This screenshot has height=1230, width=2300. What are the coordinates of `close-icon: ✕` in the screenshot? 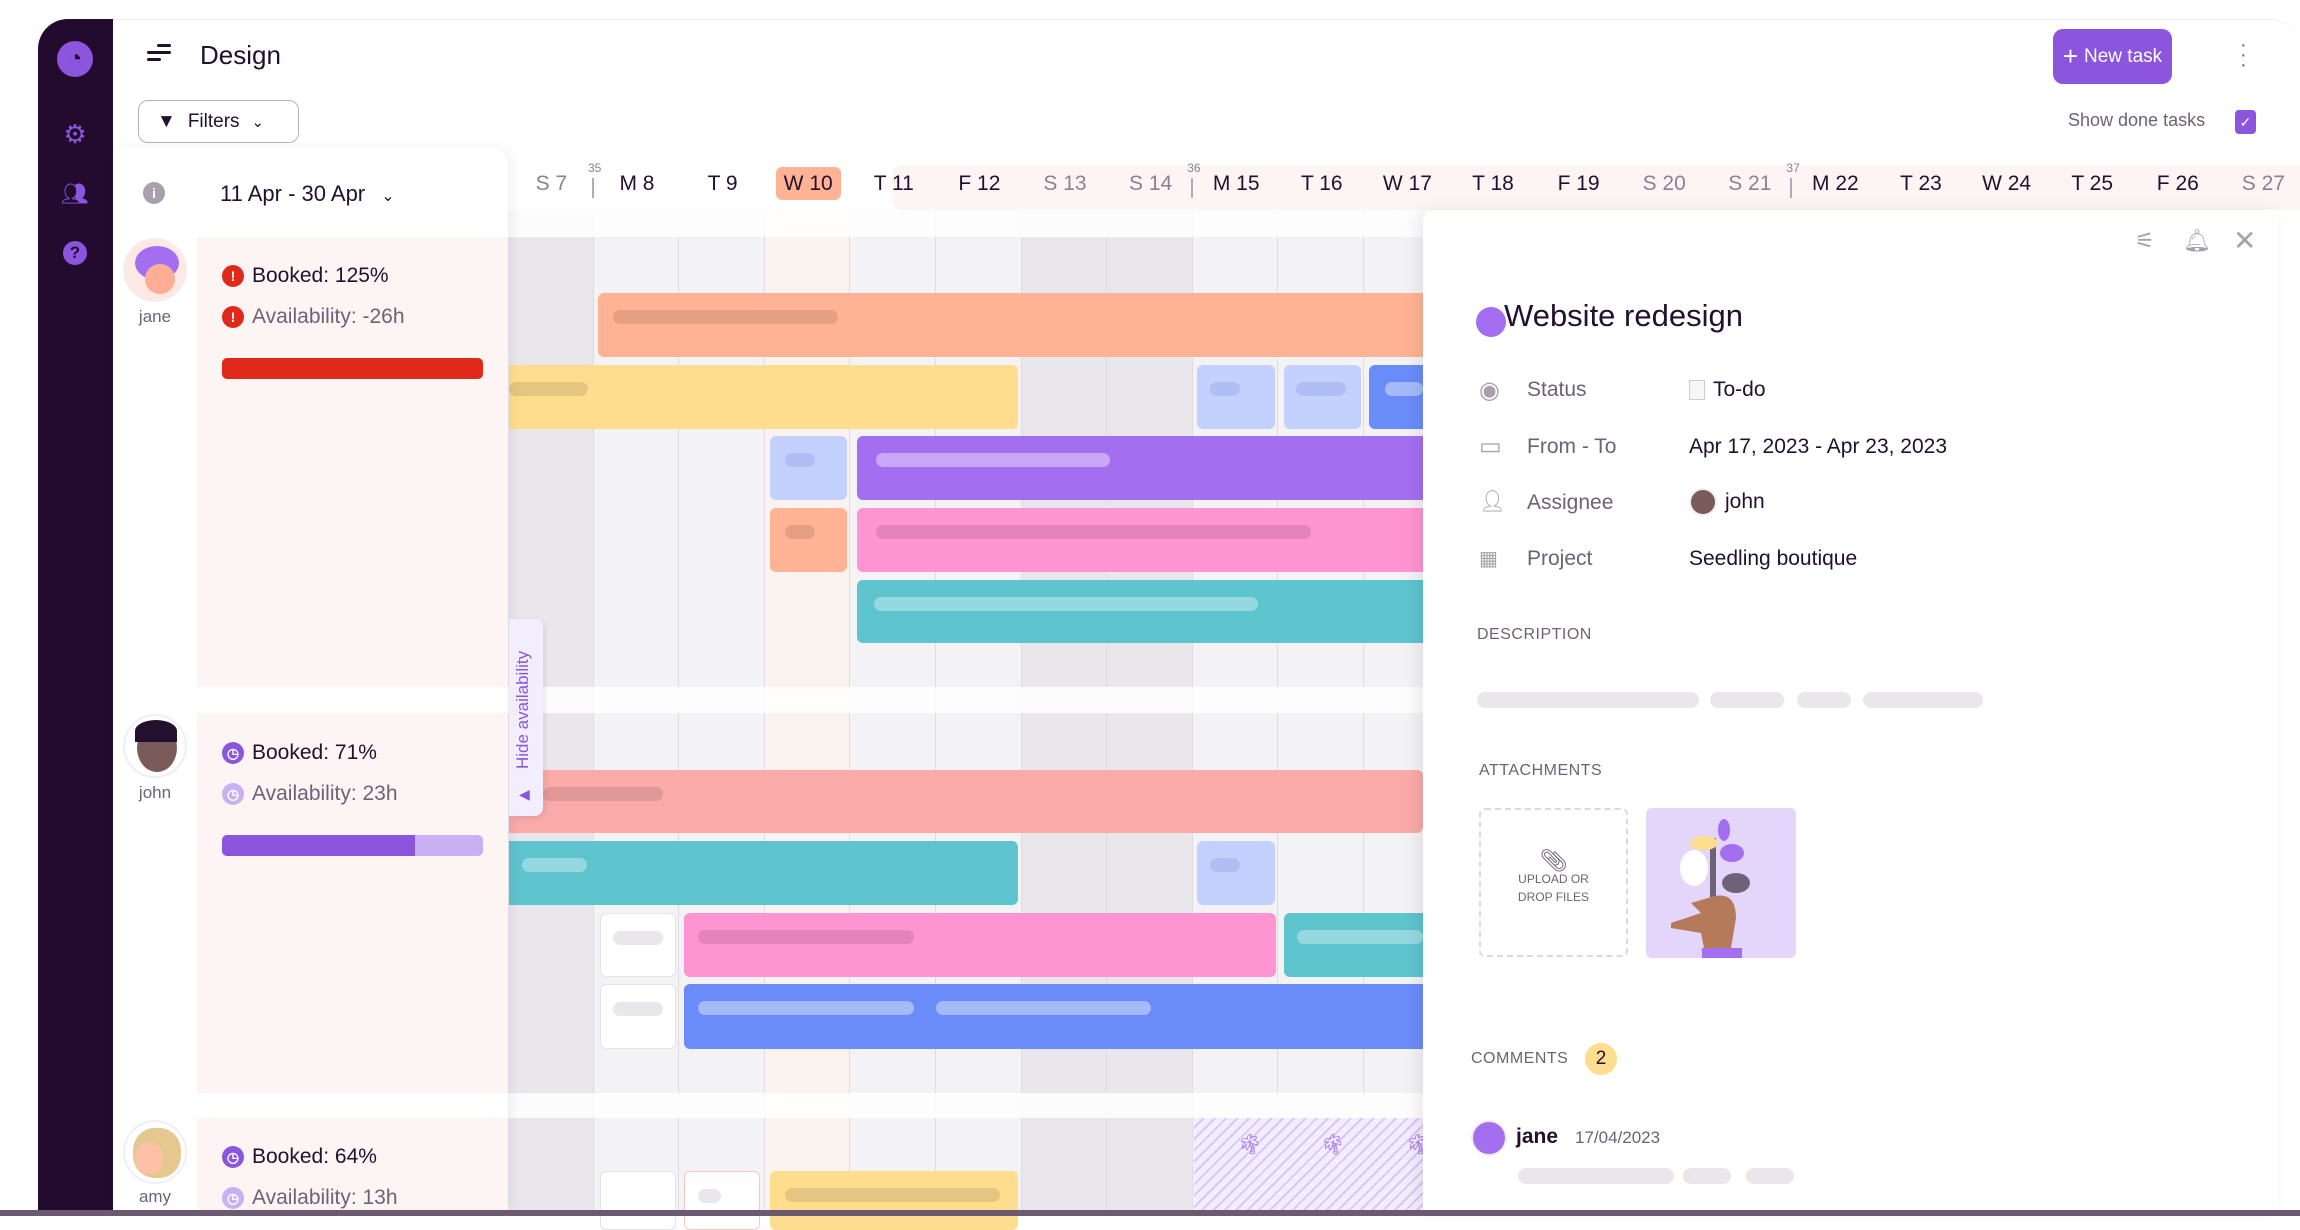 It's located at (2245, 240).